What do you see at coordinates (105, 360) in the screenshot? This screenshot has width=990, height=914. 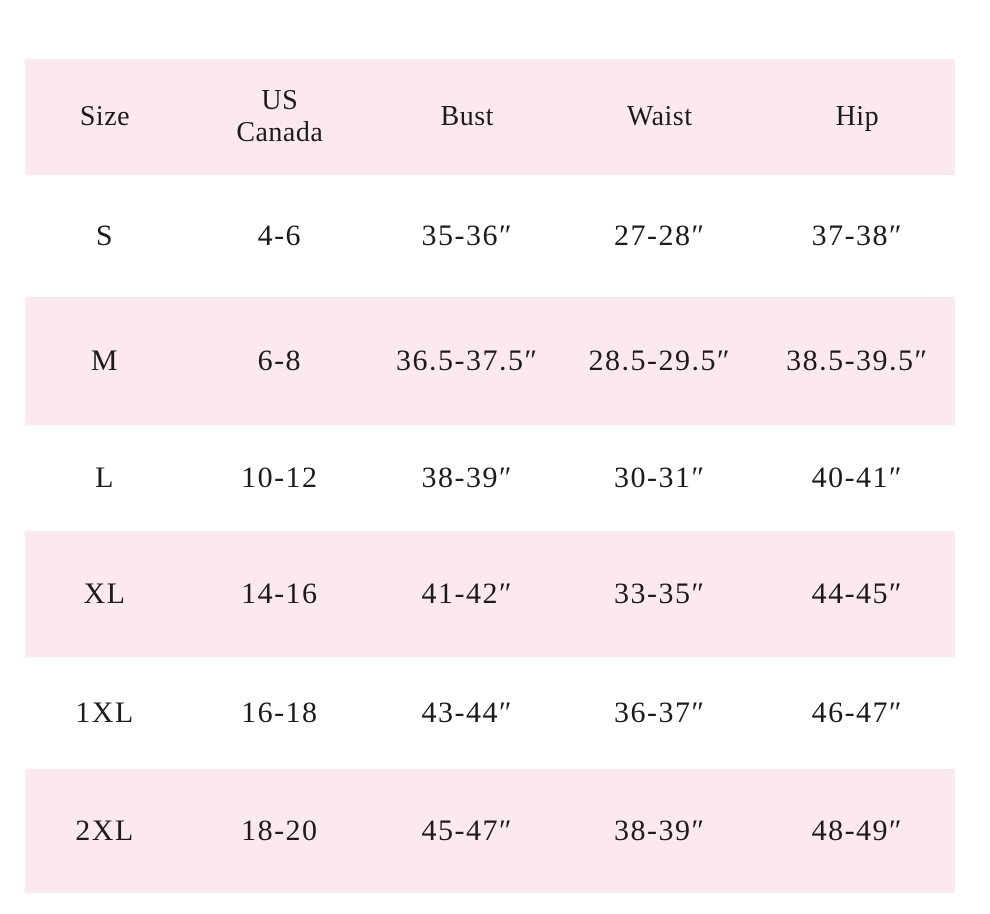 I see `cell-size: M` at bounding box center [105, 360].